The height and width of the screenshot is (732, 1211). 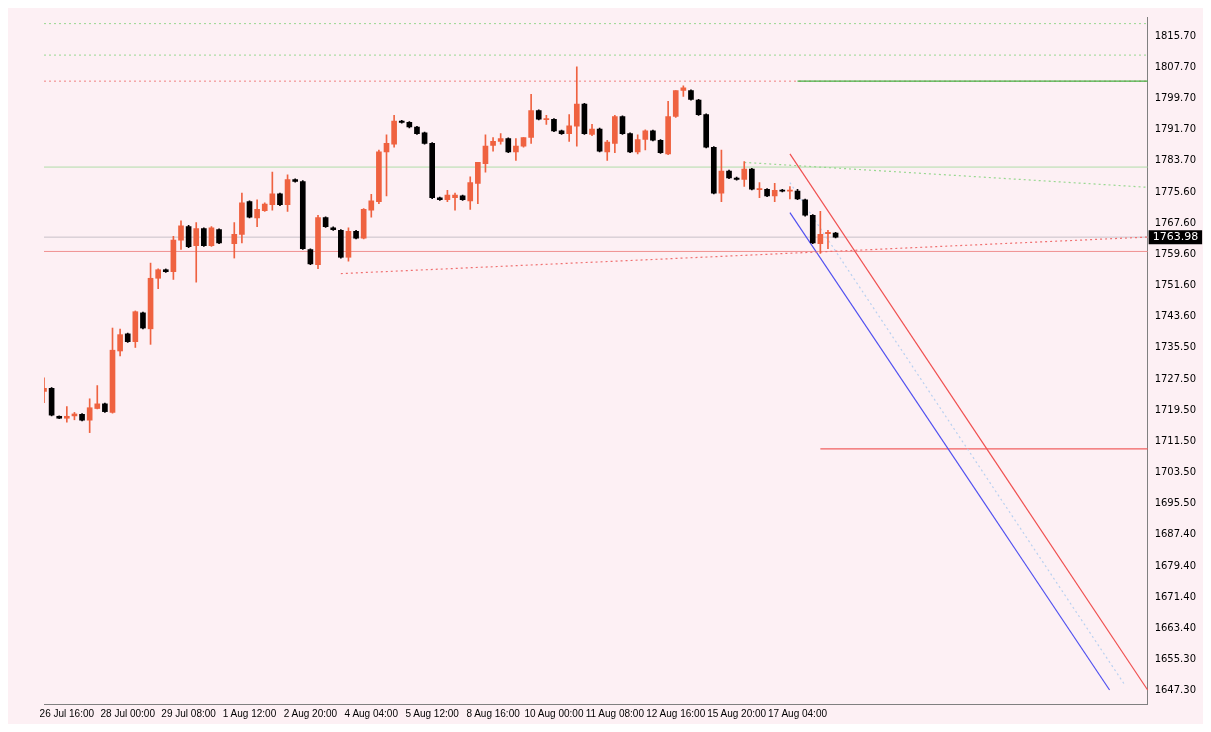 What do you see at coordinates (1175, 440) in the screenshot?
I see `y-tick-label: 1711.50` at bounding box center [1175, 440].